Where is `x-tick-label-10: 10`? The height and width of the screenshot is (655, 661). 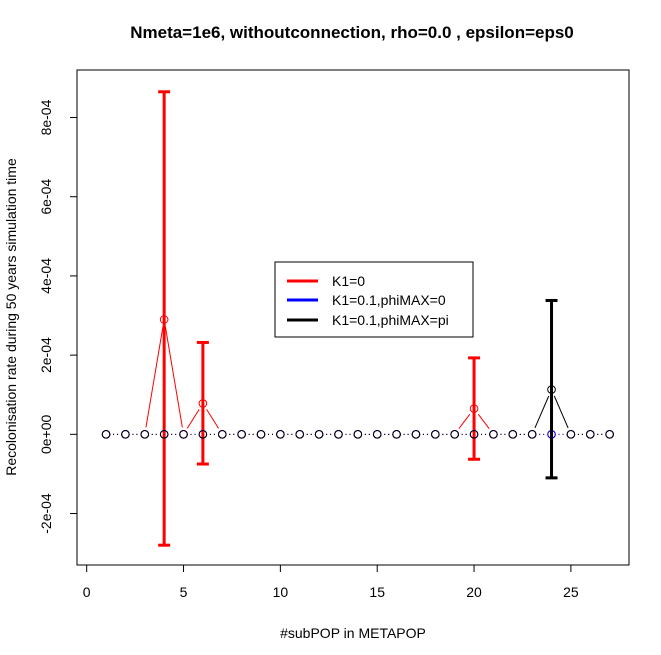 x-tick-label-10: 10 is located at coordinates (281, 592).